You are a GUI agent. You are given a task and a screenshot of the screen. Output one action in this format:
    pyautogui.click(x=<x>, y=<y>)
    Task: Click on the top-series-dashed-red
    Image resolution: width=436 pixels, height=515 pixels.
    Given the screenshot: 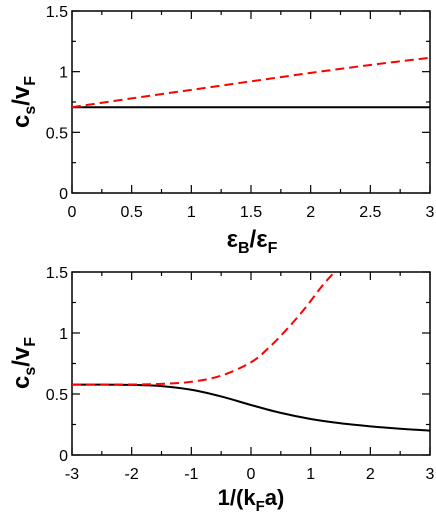 What is the action you would take?
    pyautogui.click(x=251, y=82)
    